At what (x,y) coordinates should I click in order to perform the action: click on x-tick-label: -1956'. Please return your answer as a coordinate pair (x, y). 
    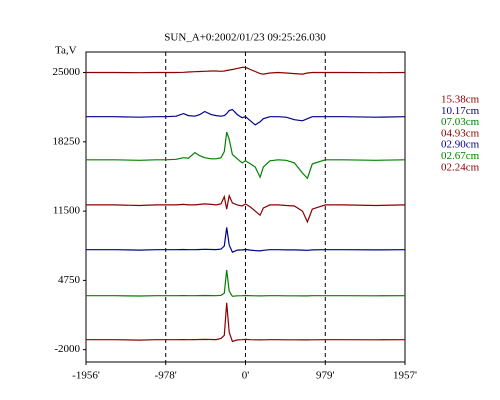
    Looking at the image, I should click on (86, 376).